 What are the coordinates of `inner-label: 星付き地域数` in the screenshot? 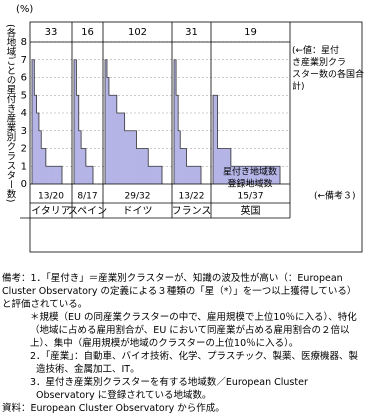 It's located at (250, 172).